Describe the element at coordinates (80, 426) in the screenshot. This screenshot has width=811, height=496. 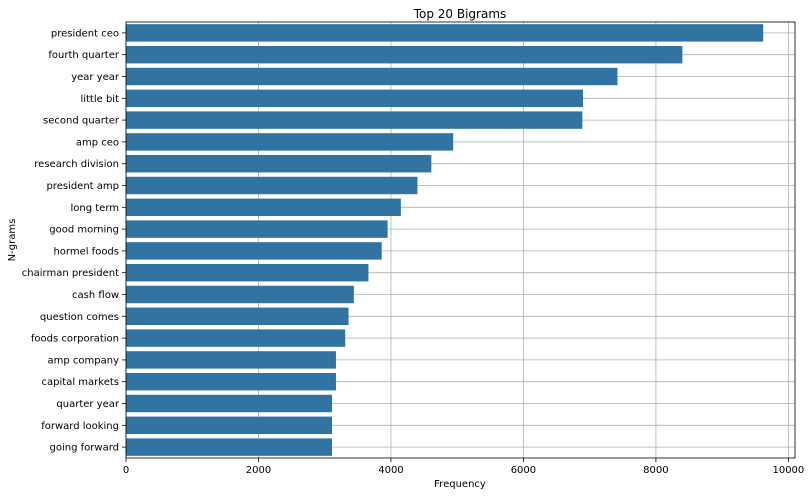
I see `y-tick-label: forward looking` at that location.